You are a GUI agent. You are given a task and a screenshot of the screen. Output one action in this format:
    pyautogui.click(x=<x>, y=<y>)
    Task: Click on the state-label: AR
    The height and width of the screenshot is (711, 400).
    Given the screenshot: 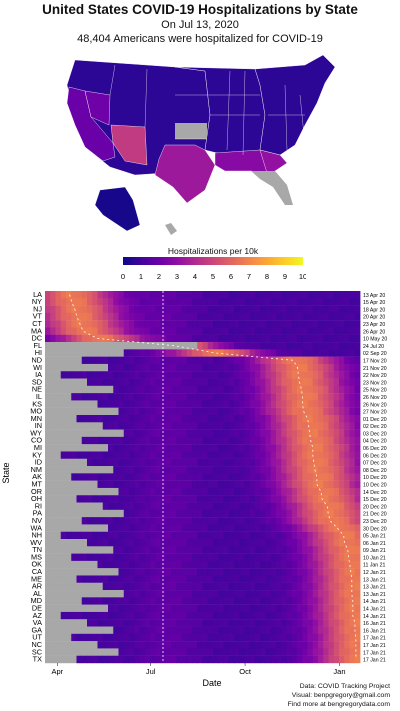 What is the action you would take?
    pyautogui.click(x=37, y=586)
    